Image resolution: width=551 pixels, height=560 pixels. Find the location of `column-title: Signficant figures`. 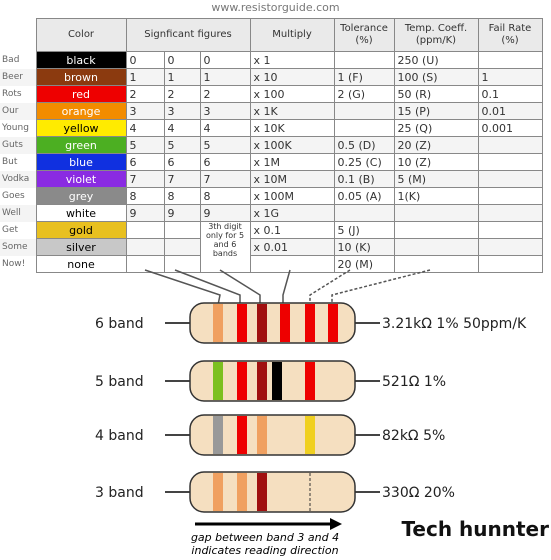

column-title: Signficant figures is located at coordinates (188, 34).